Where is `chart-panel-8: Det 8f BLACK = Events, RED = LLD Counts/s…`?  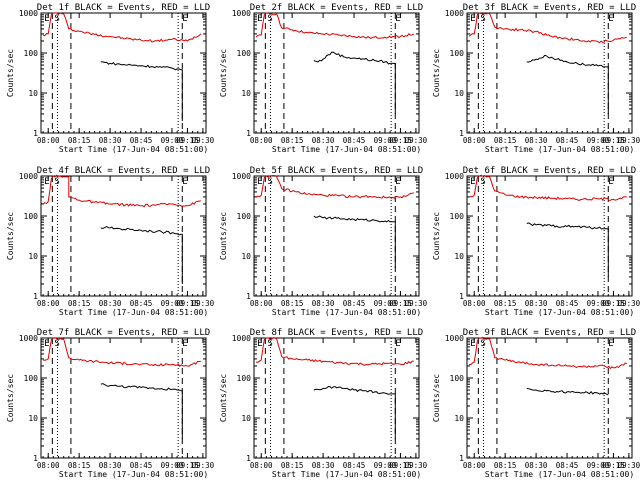
chart-panel-8: Det 8f BLACK = Events, RED = LLD Counts/s… is located at coordinates (323, 403).